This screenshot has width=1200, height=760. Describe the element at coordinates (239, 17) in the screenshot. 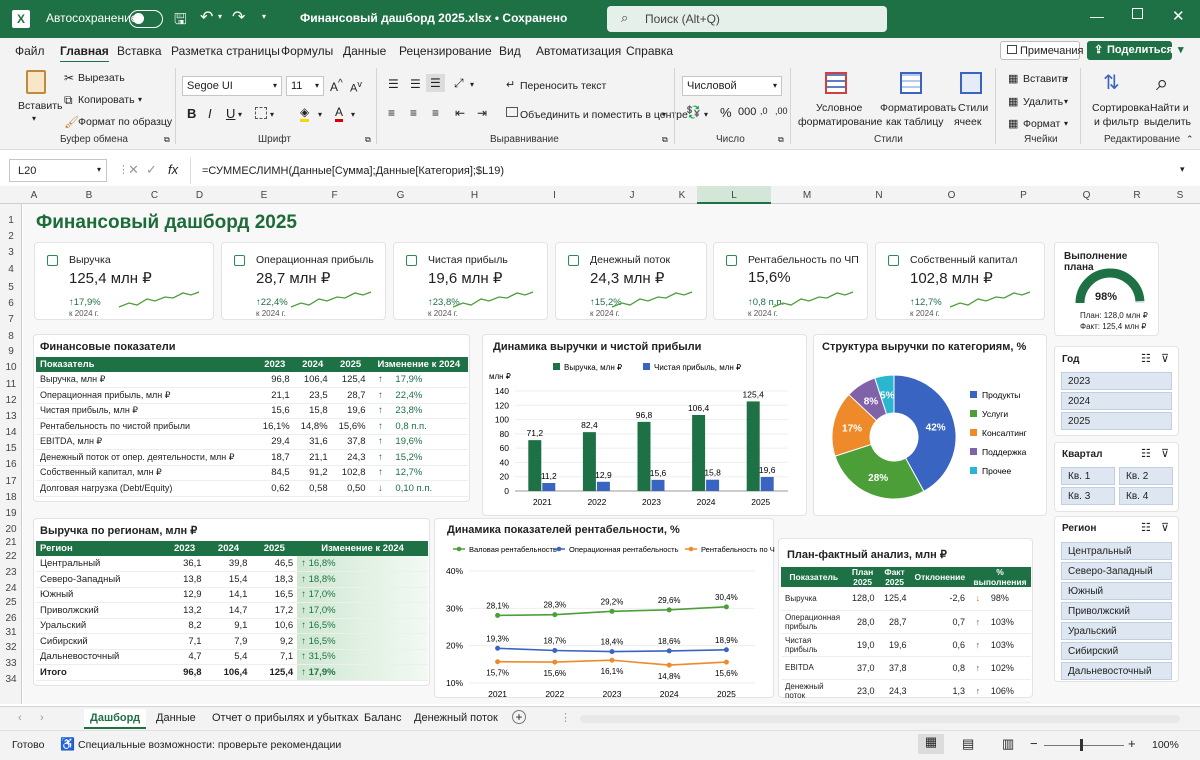

I see `redo-icon: ↷` at that location.